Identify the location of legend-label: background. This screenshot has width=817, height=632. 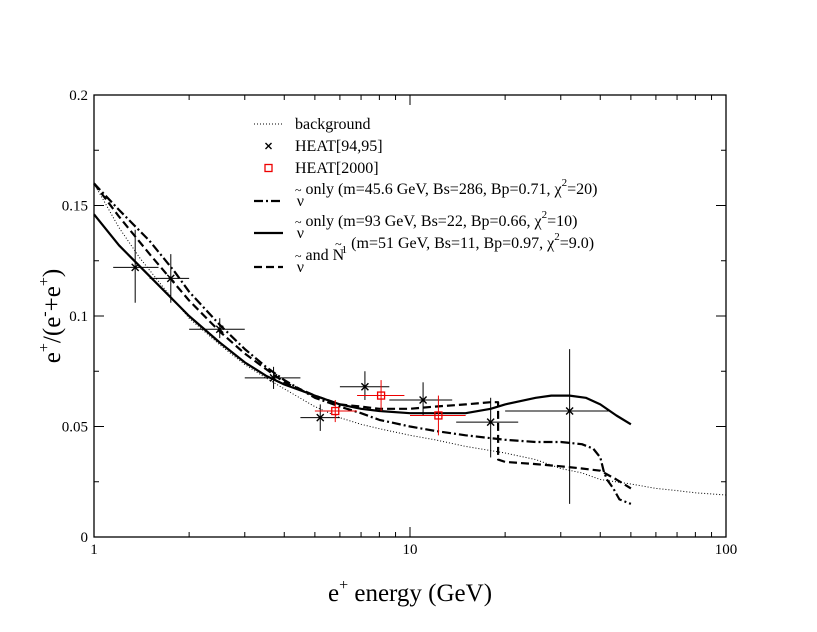
(333, 124).